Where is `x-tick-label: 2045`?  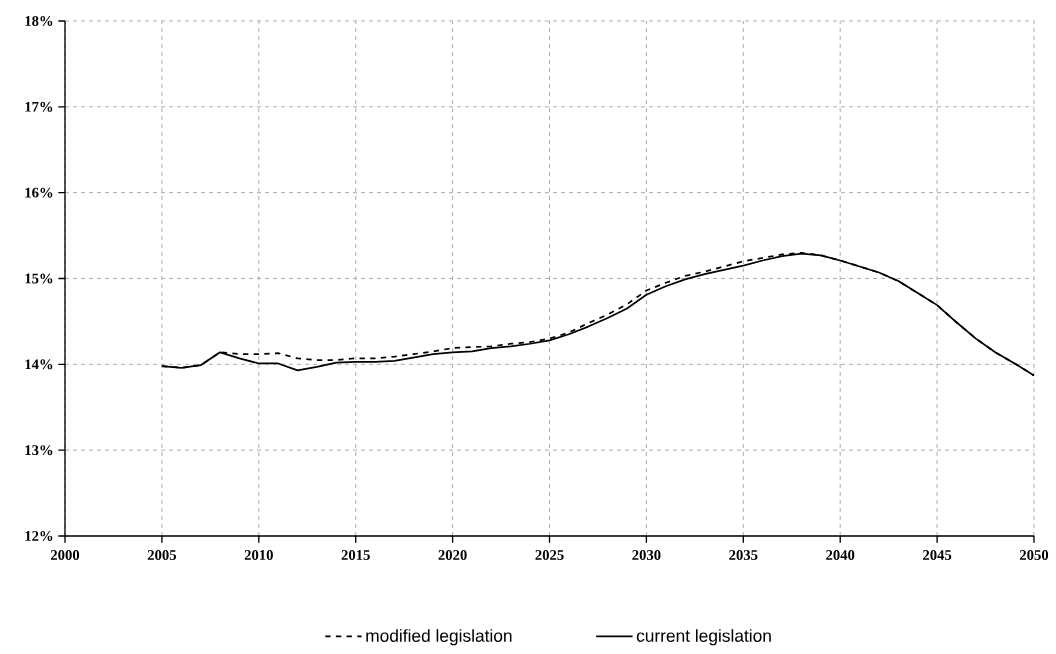
x-tick-label: 2045 is located at coordinates (937, 555).